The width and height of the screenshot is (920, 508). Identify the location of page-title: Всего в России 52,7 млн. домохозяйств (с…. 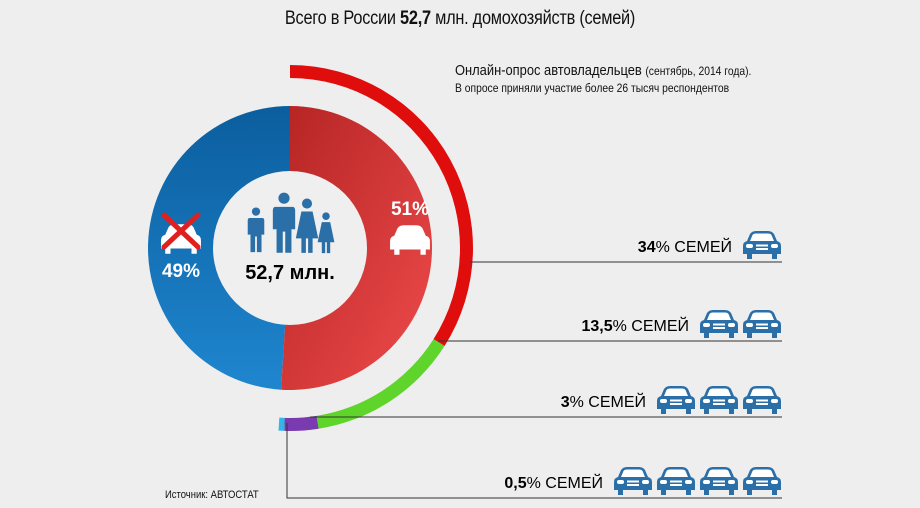
(460, 18).